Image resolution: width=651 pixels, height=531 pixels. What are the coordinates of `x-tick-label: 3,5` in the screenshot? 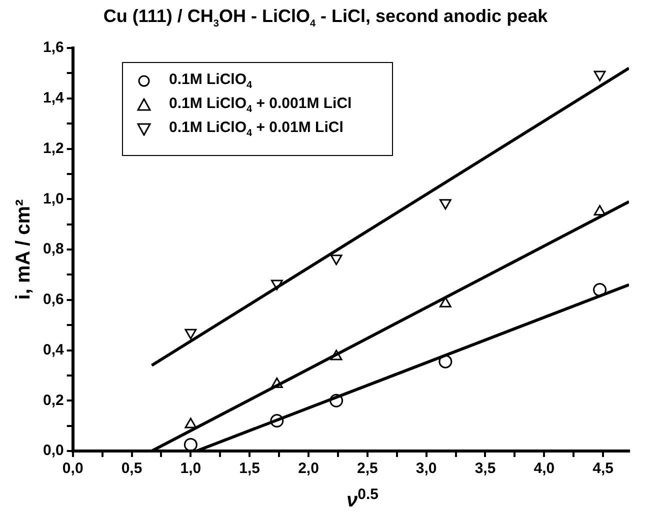 It's located at (485, 469).